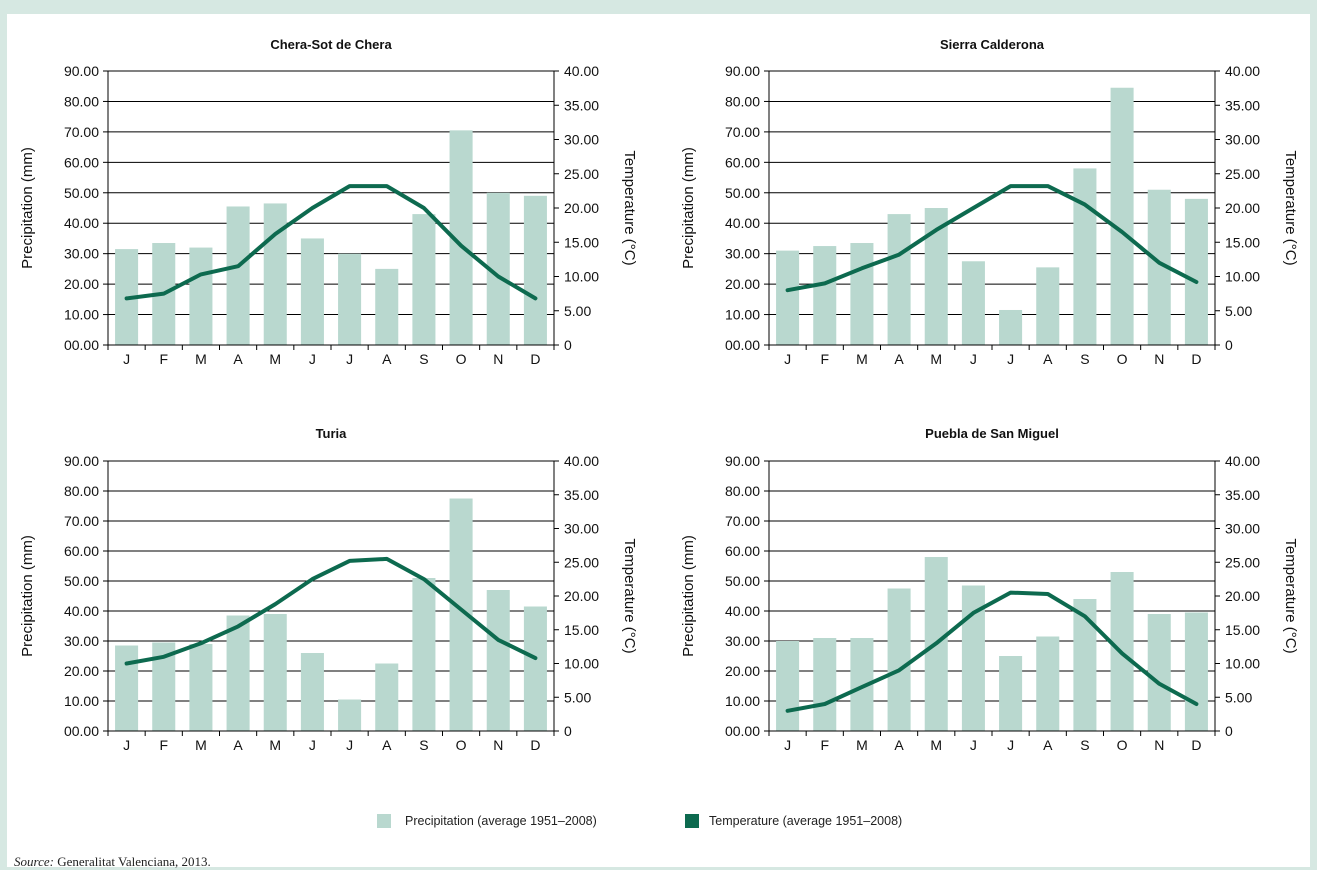 This screenshot has height=870, width=1317. I want to click on source-note: Source: Generalitat Valenciana, 2013., so click(112, 862).